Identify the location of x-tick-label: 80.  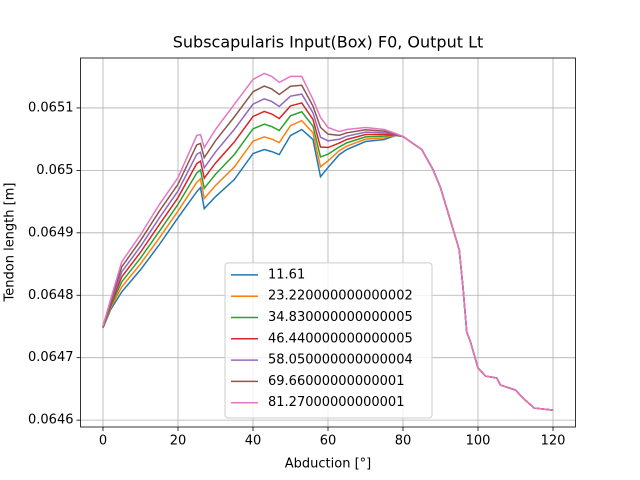
(403, 441).